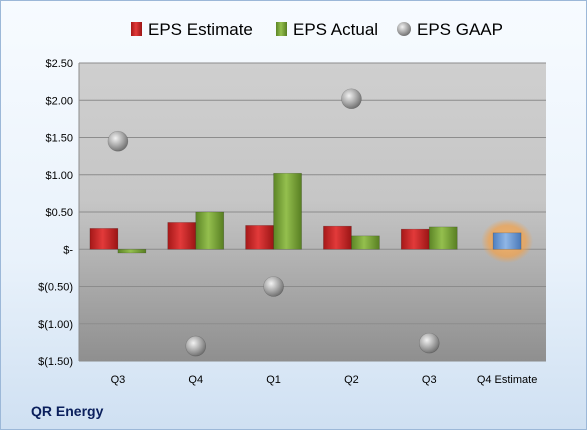 The height and width of the screenshot is (431, 587). I want to click on y-tick-label: $(0.50), so click(55, 288).